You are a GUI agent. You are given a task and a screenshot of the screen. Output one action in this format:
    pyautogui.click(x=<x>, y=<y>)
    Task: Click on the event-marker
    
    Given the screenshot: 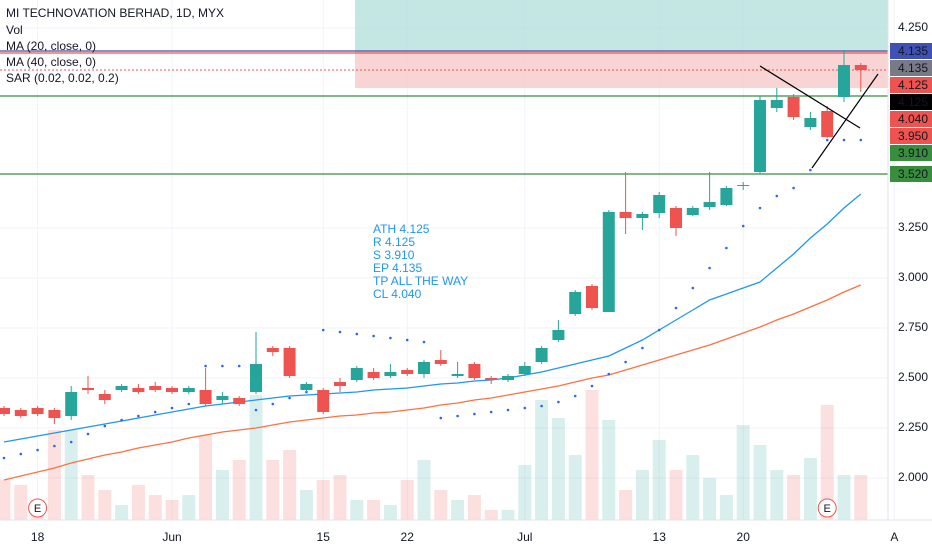 What is the action you would take?
    pyautogui.click(x=827, y=508)
    